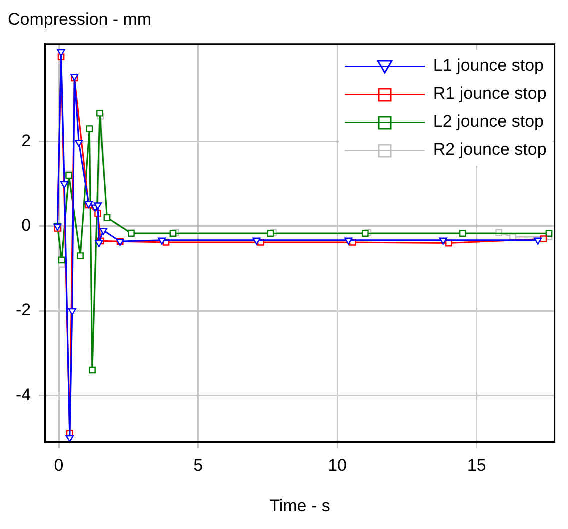 This screenshot has width=568, height=529. Describe the element at coordinates (476, 466) in the screenshot. I see `x-tick-label: 15` at that location.